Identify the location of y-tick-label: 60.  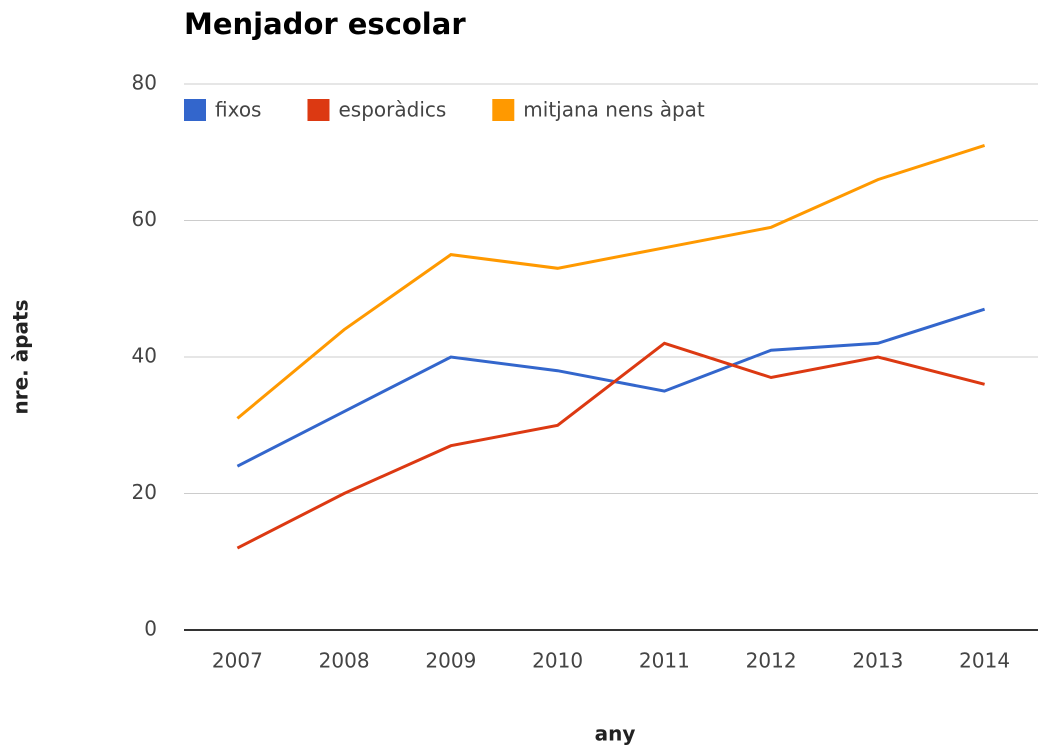
(144, 219).